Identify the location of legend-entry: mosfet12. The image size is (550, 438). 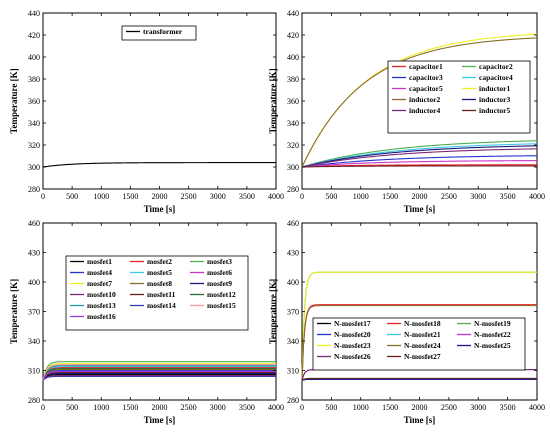
(221, 294).